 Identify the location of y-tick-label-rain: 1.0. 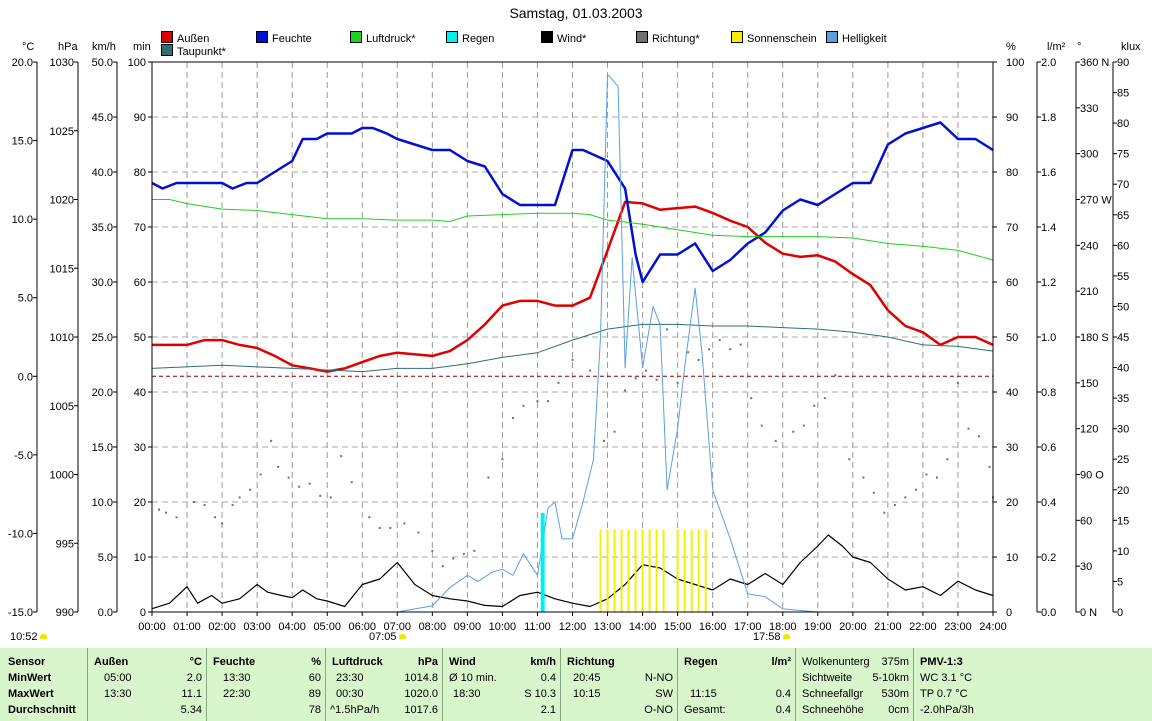
(1048, 338).